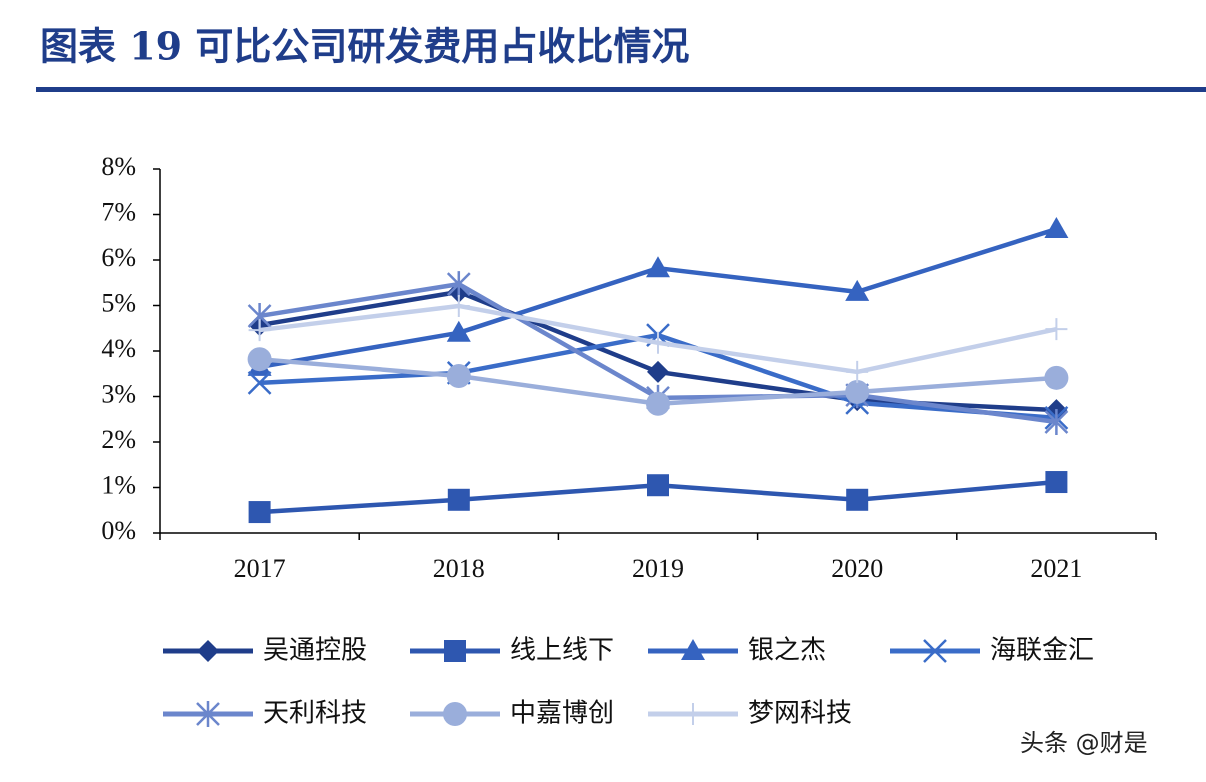 The image size is (1206, 782). I want to click on y-tick-label: 6%, so click(118, 257).